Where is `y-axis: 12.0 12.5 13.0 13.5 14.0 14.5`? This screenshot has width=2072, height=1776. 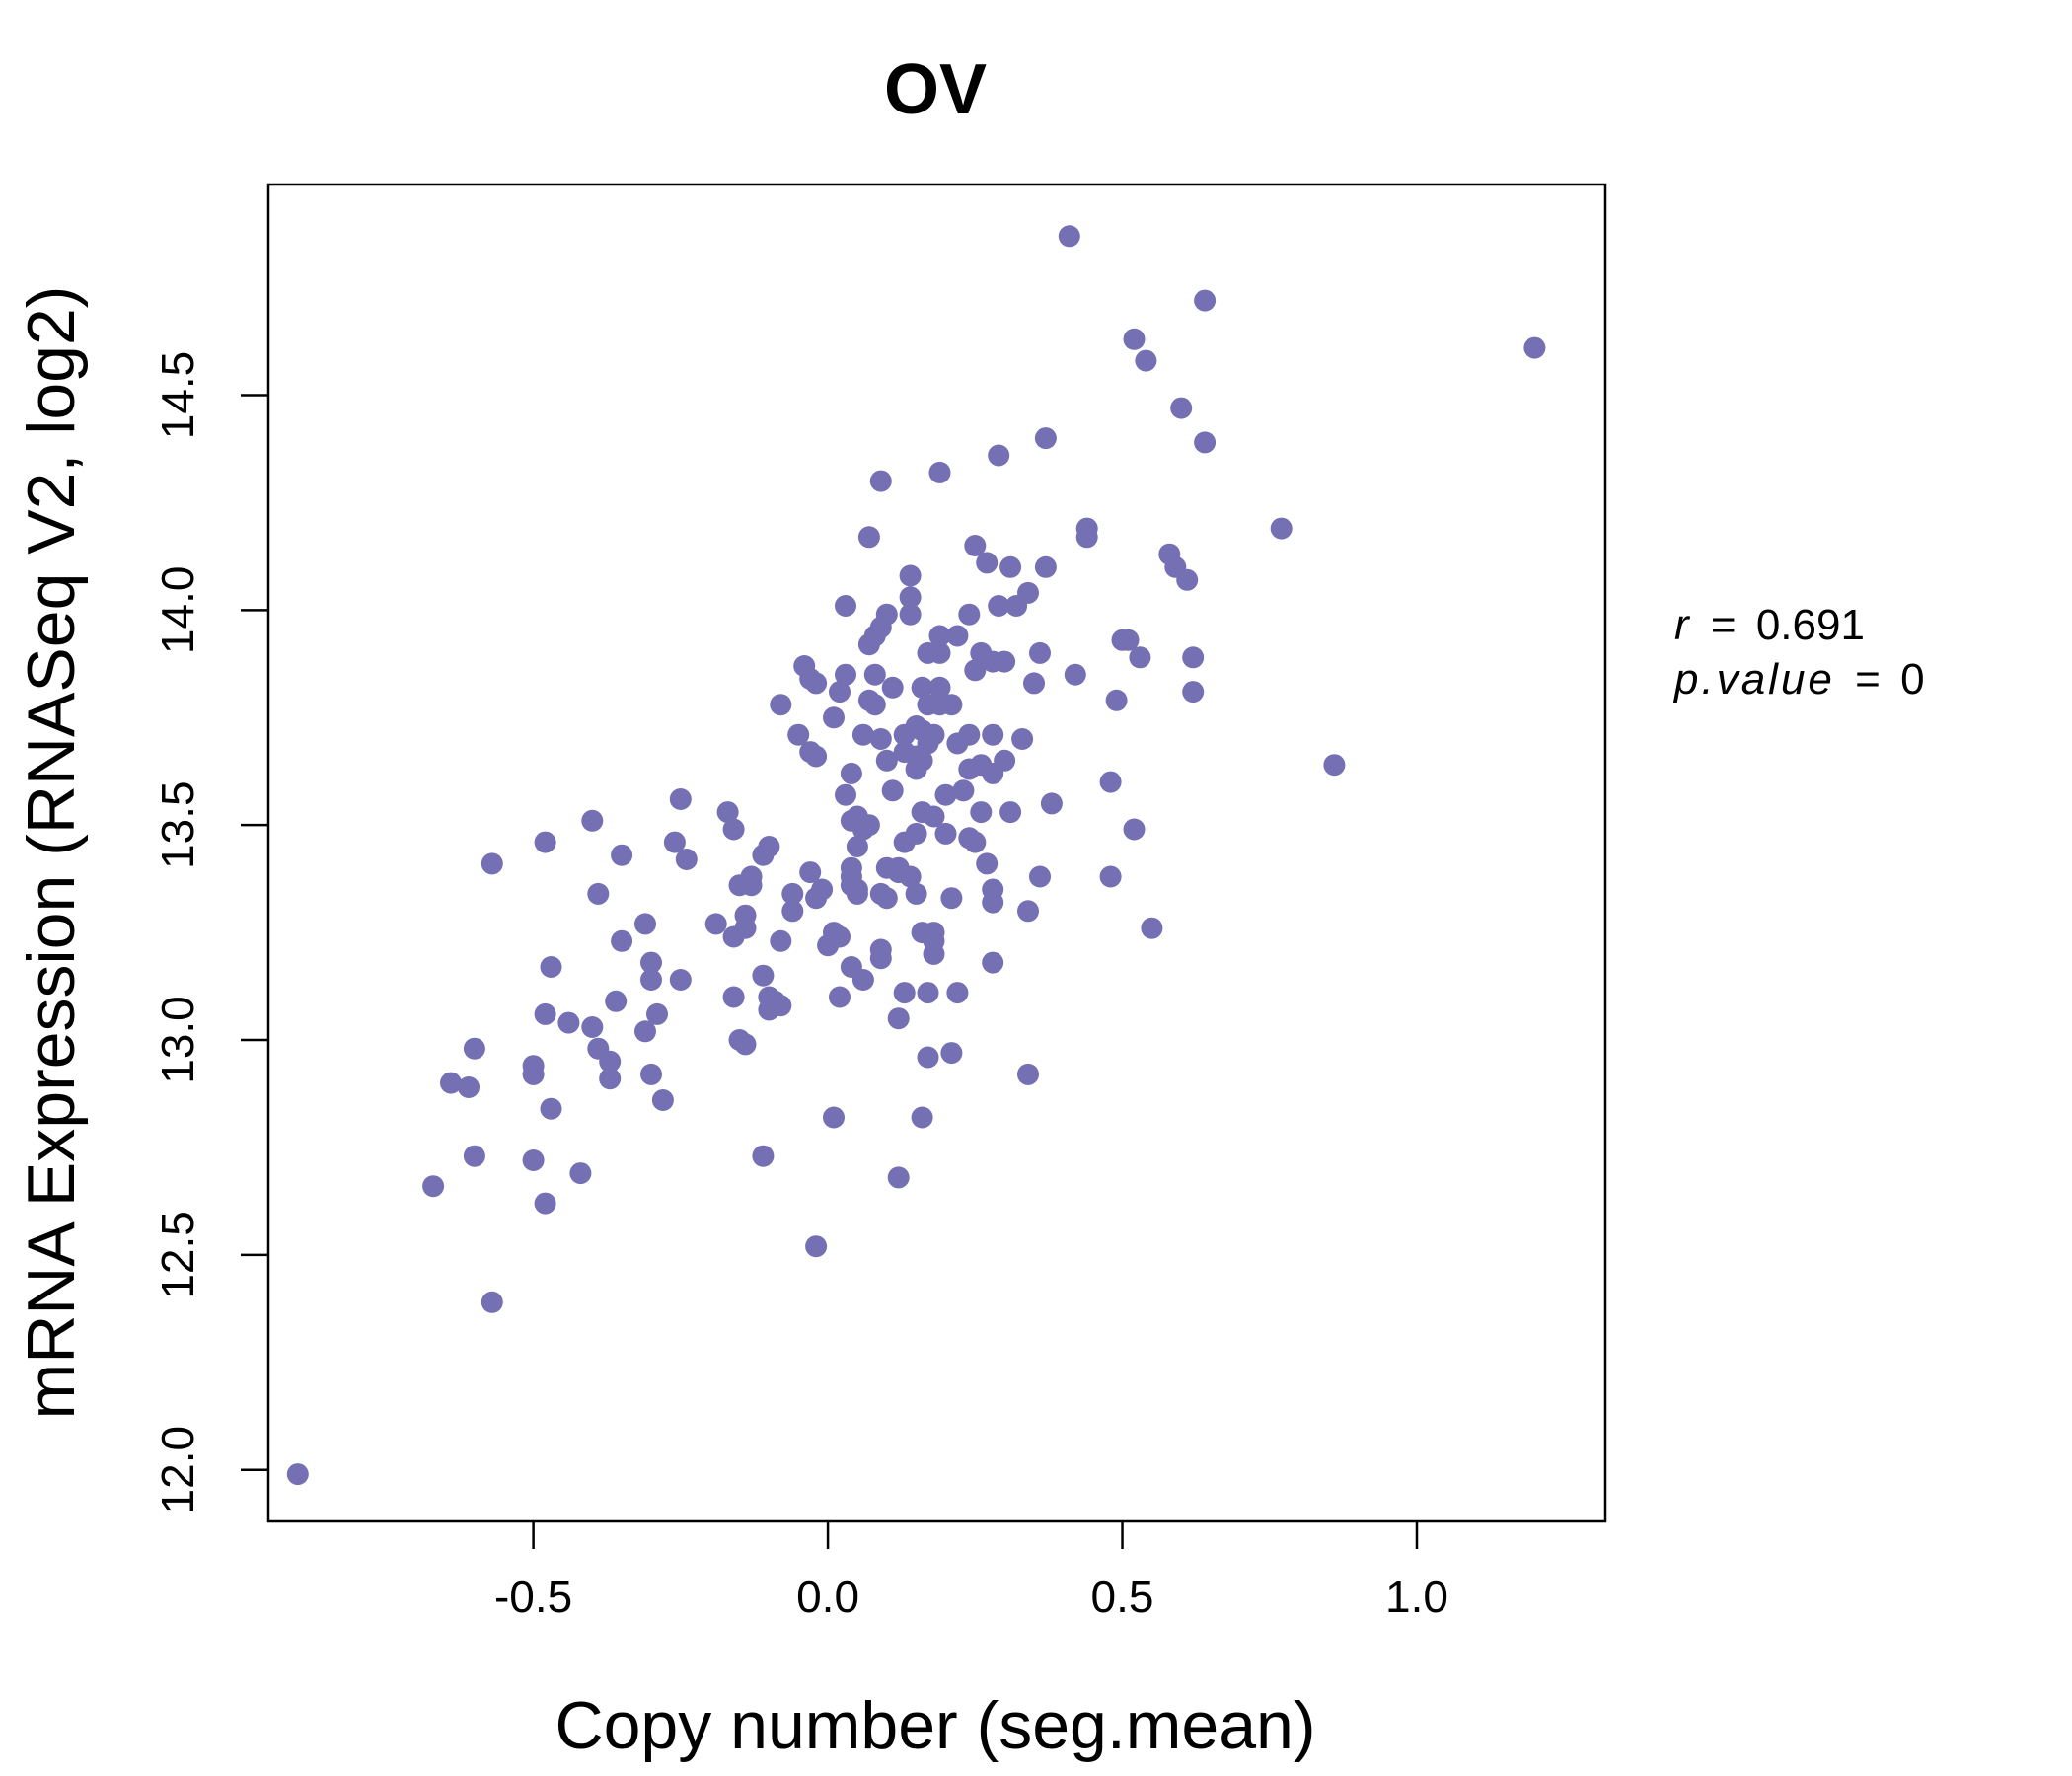 y-axis: 12.0 12.5 13.0 13.5 14.0 14.5 is located at coordinates (210, 933).